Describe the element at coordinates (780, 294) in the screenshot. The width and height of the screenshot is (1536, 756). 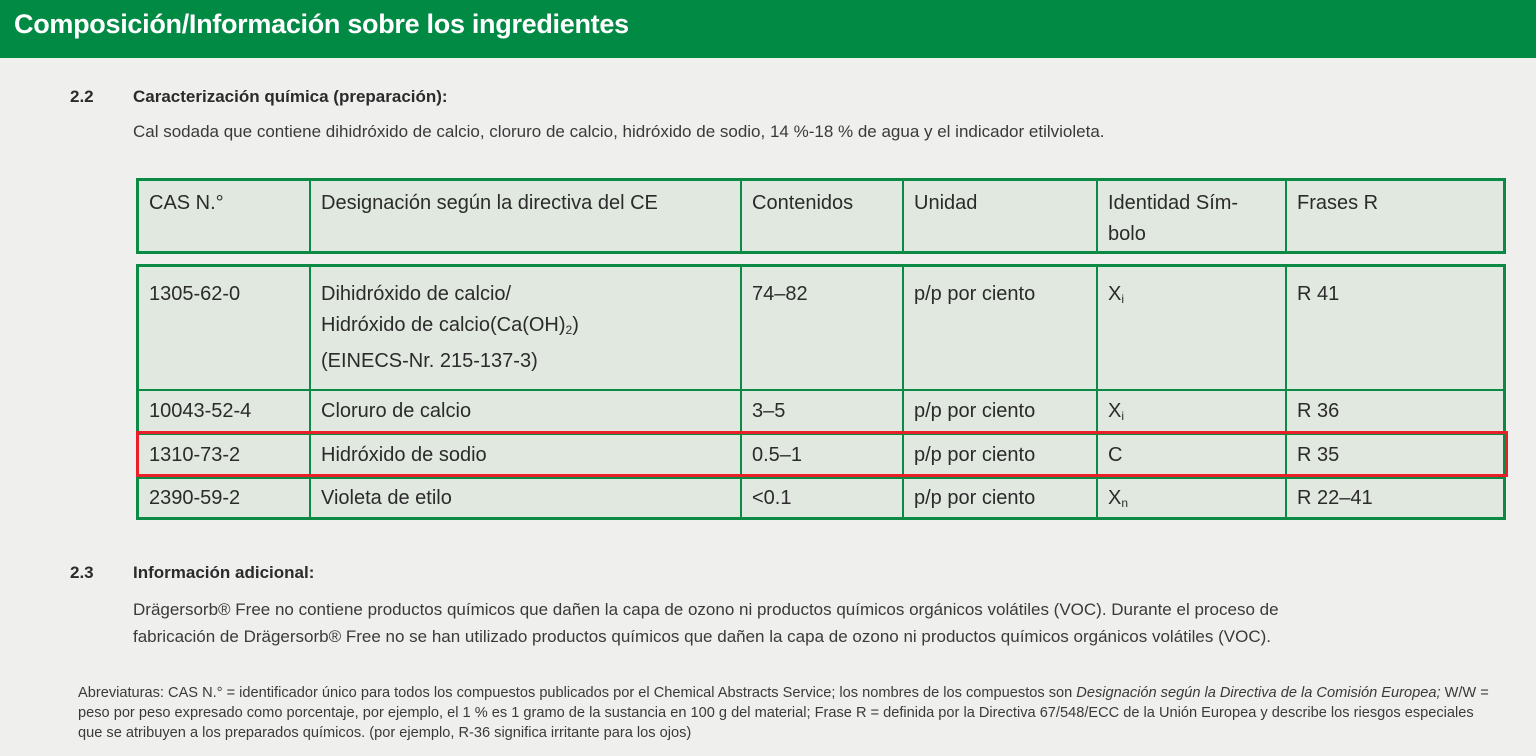
I see `cell-contents: 74–82` at that location.